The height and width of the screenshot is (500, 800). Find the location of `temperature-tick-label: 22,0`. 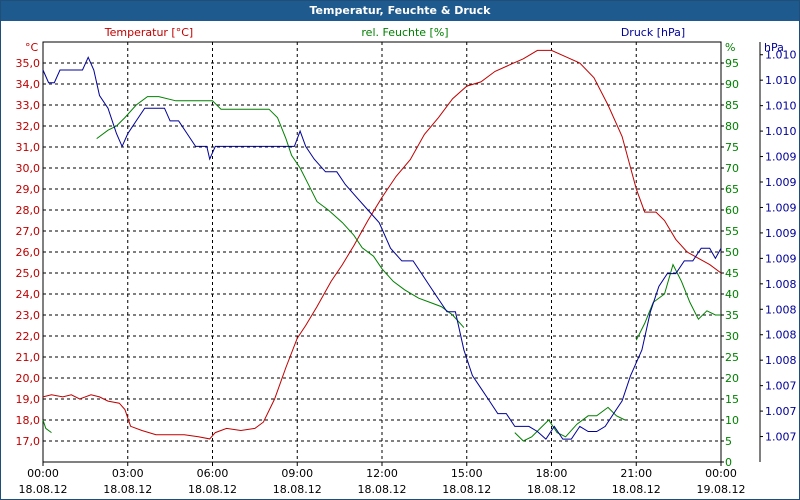

temperature-tick-label: 22,0 is located at coordinates (28, 336).